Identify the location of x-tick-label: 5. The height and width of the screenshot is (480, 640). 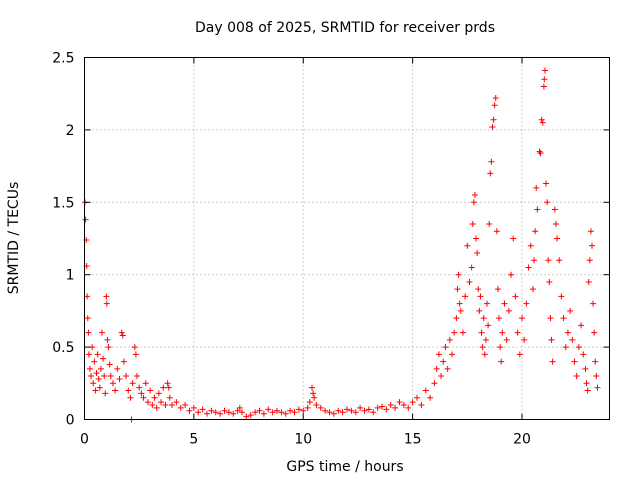
(193, 440).